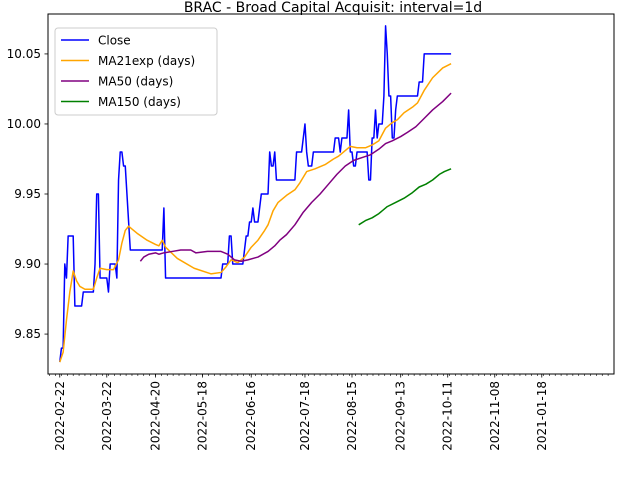 Image resolution: width=640 pixels, height=480 pixels. What do you see at coordinates (251, 416) in the screenshot?
I see `x-tick-label: 2022-06-16` at bounding box center [251, 416].